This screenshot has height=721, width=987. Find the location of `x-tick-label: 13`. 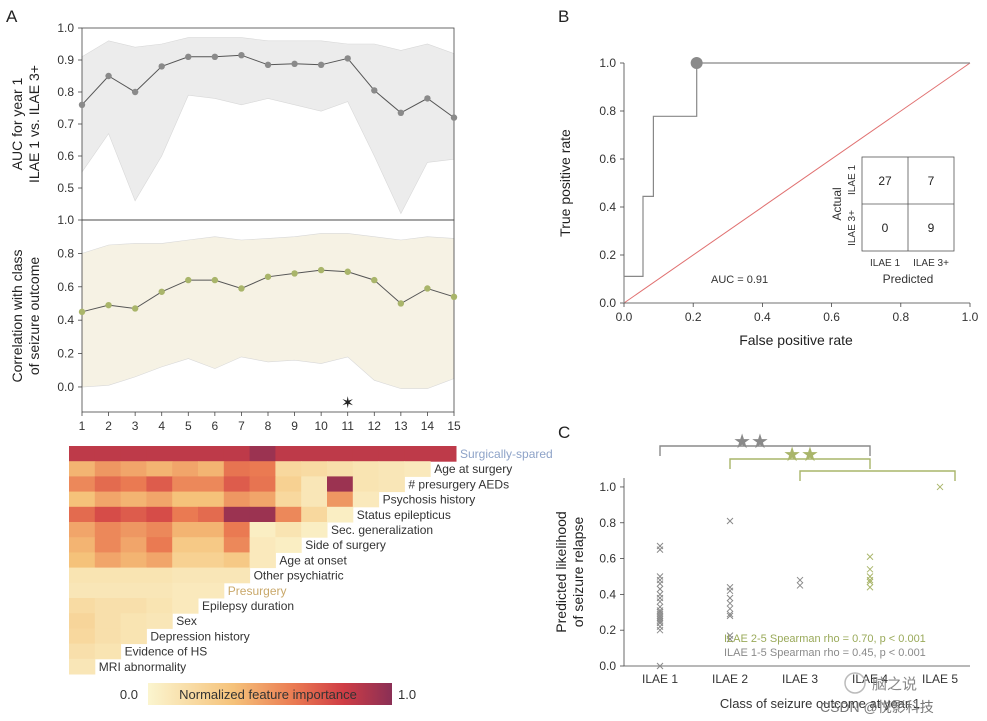

x-tick-label: 13 is located at coordinates (401, 426).